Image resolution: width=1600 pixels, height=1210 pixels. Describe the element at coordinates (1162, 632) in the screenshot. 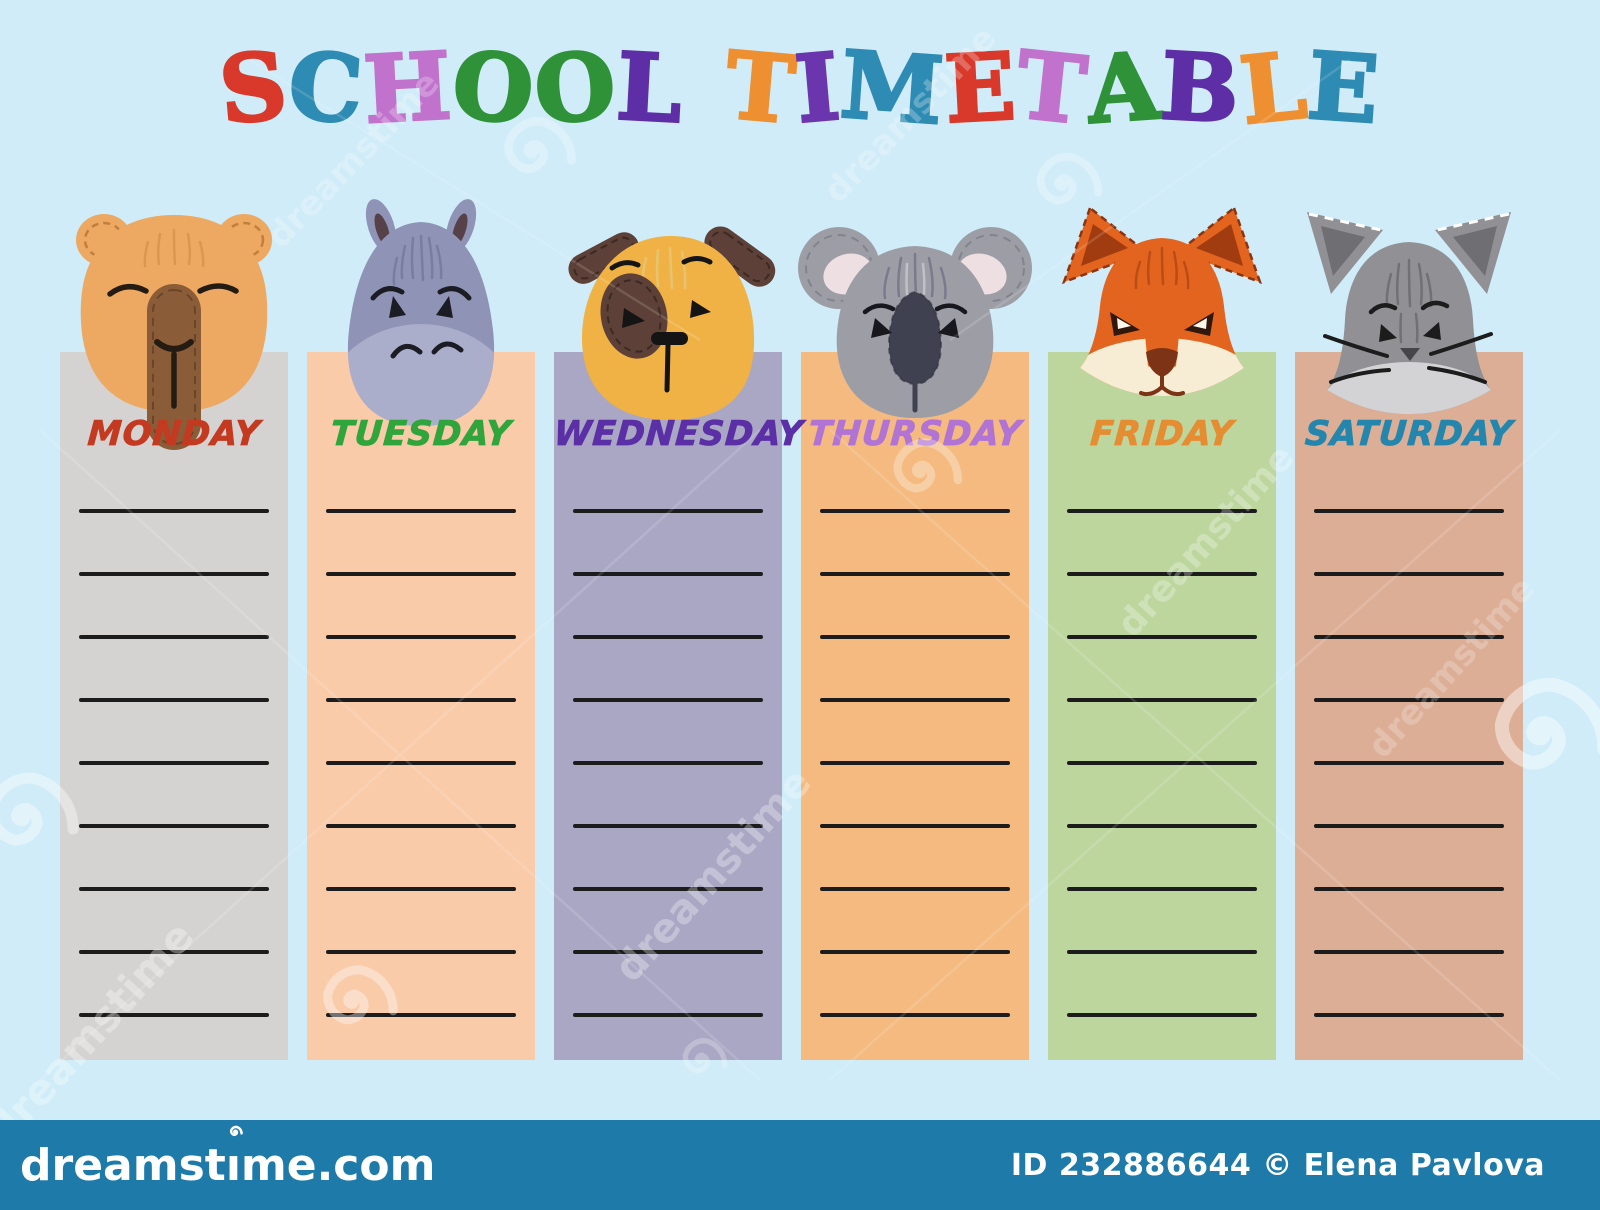

I see `day-column-friday: FRIDAY` at that location.